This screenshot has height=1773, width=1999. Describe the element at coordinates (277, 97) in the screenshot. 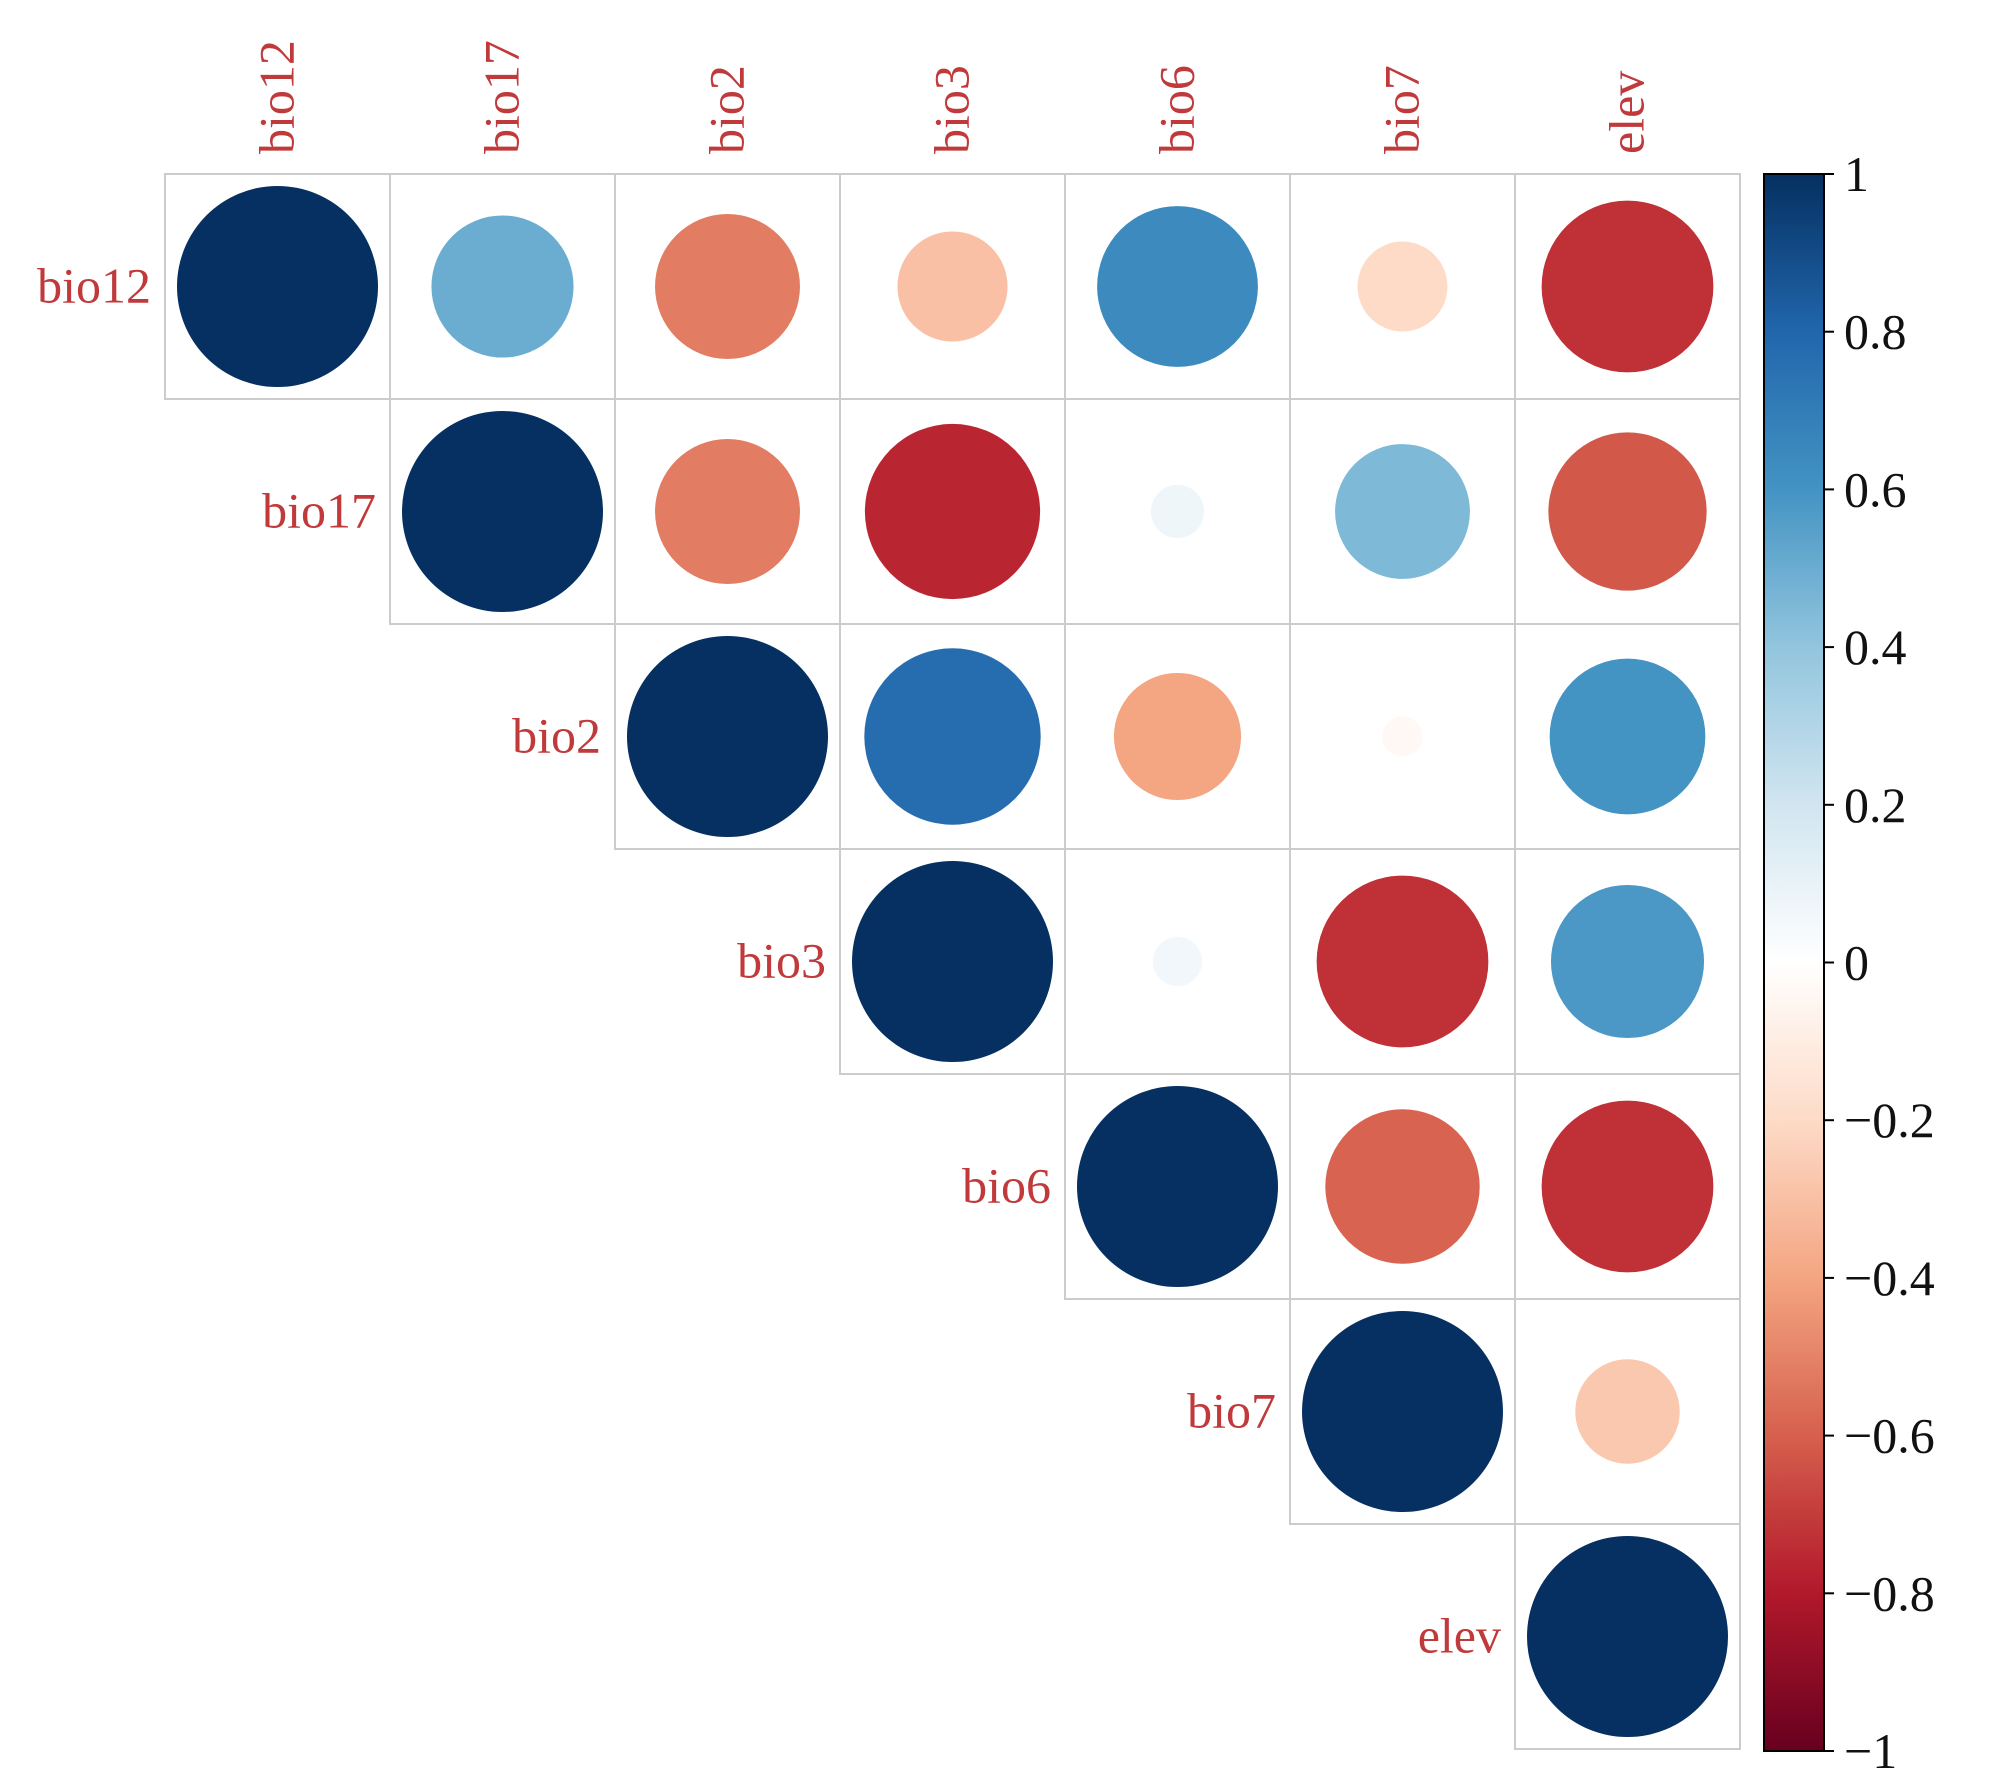

I see `column-label-bio12: bio12` at that location.